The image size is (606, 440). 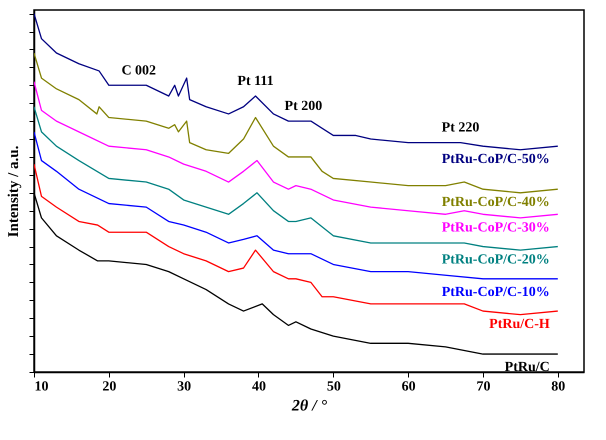 What do you see at coordinates (14, 191) in the screenshot?
I see `y-axis-title: Intensity / a.u.` at bounding box center [14, 191].